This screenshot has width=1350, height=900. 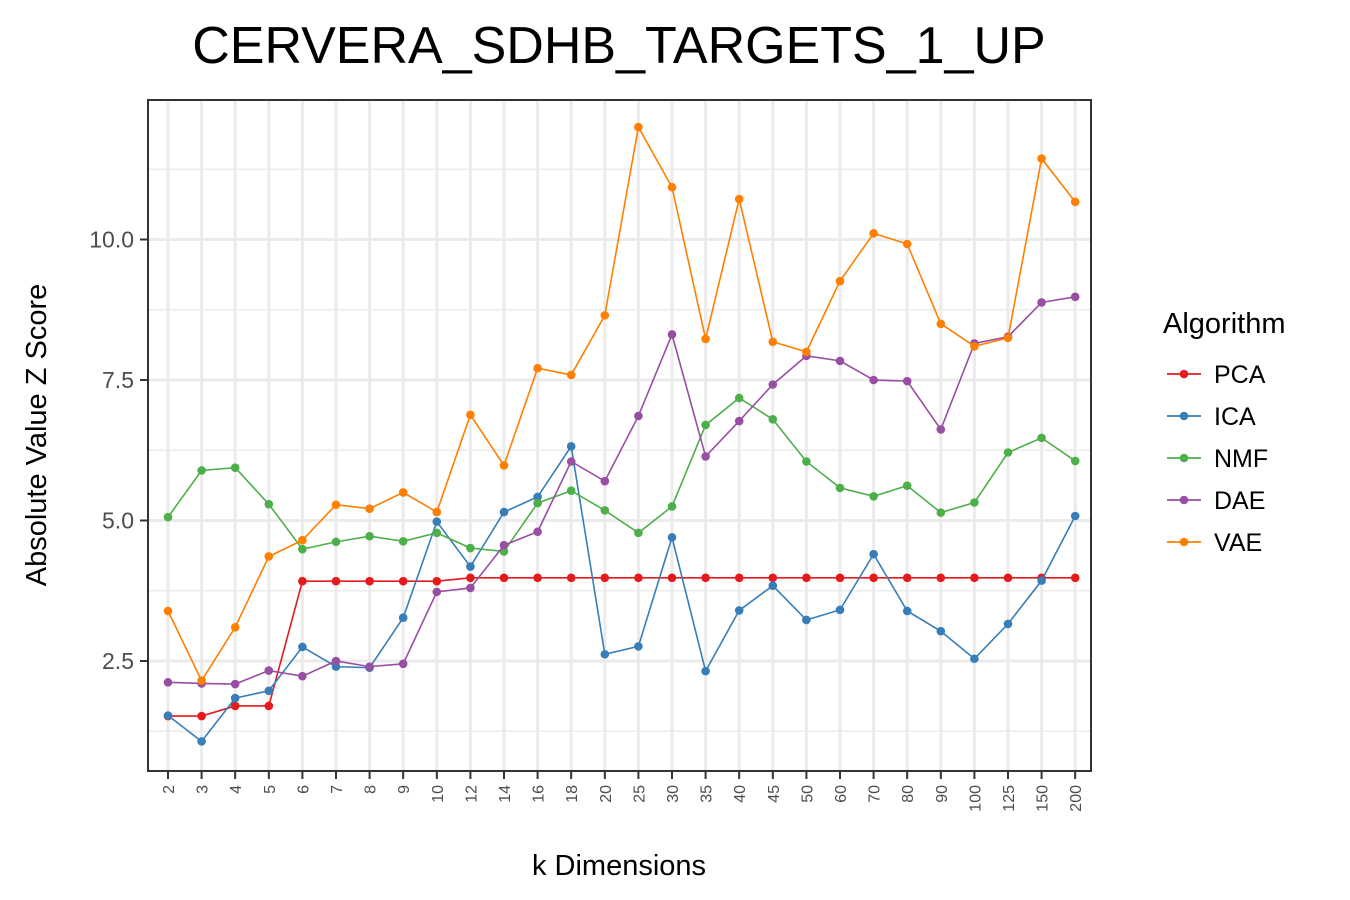 I want to click on y-tick-label: 10.0, so click(x=111, y=240).